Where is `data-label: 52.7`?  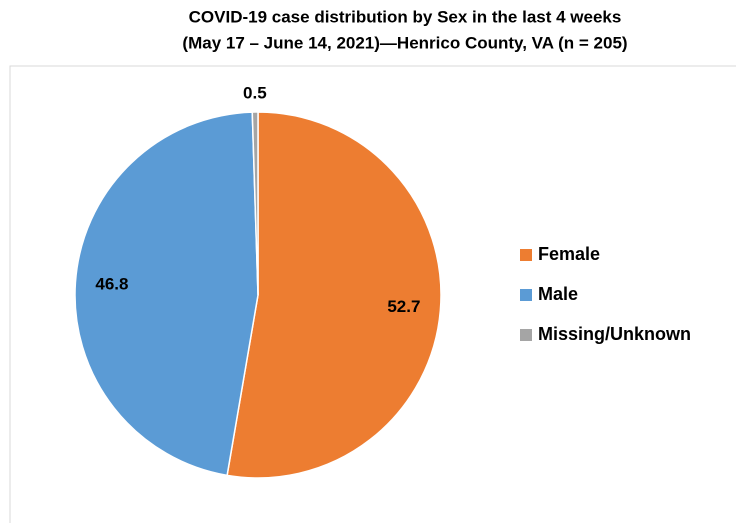 data-label: 52.7 is located at coordinates (403, 306).